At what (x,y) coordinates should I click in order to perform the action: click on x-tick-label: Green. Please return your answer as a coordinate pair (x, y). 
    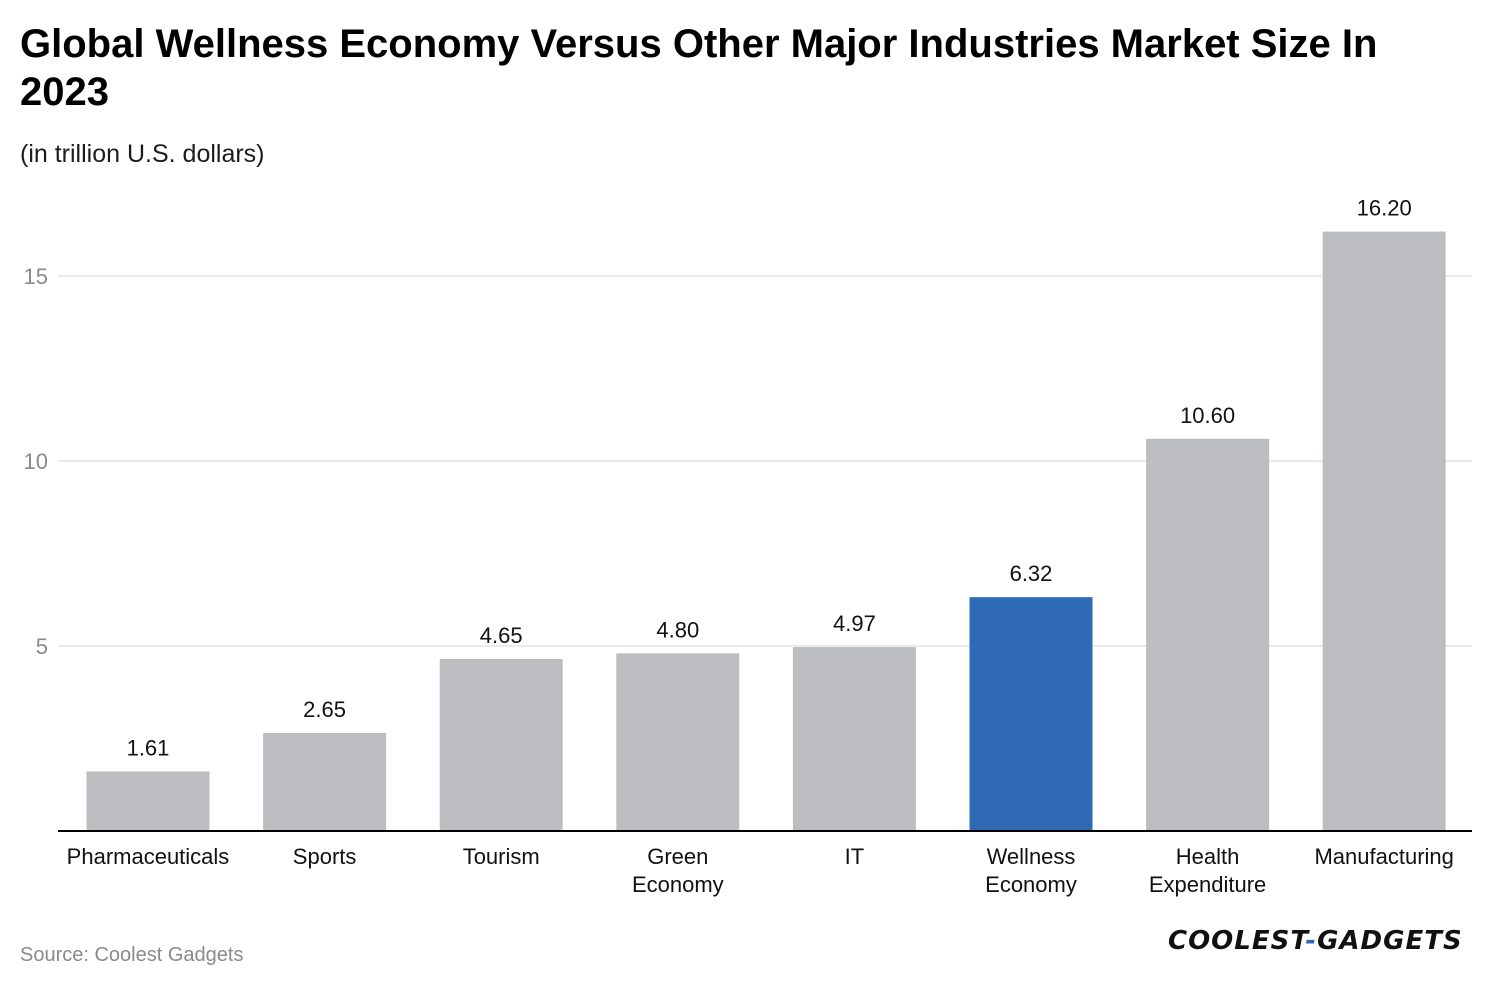
    Looking at the image, I should click on (677, 856).